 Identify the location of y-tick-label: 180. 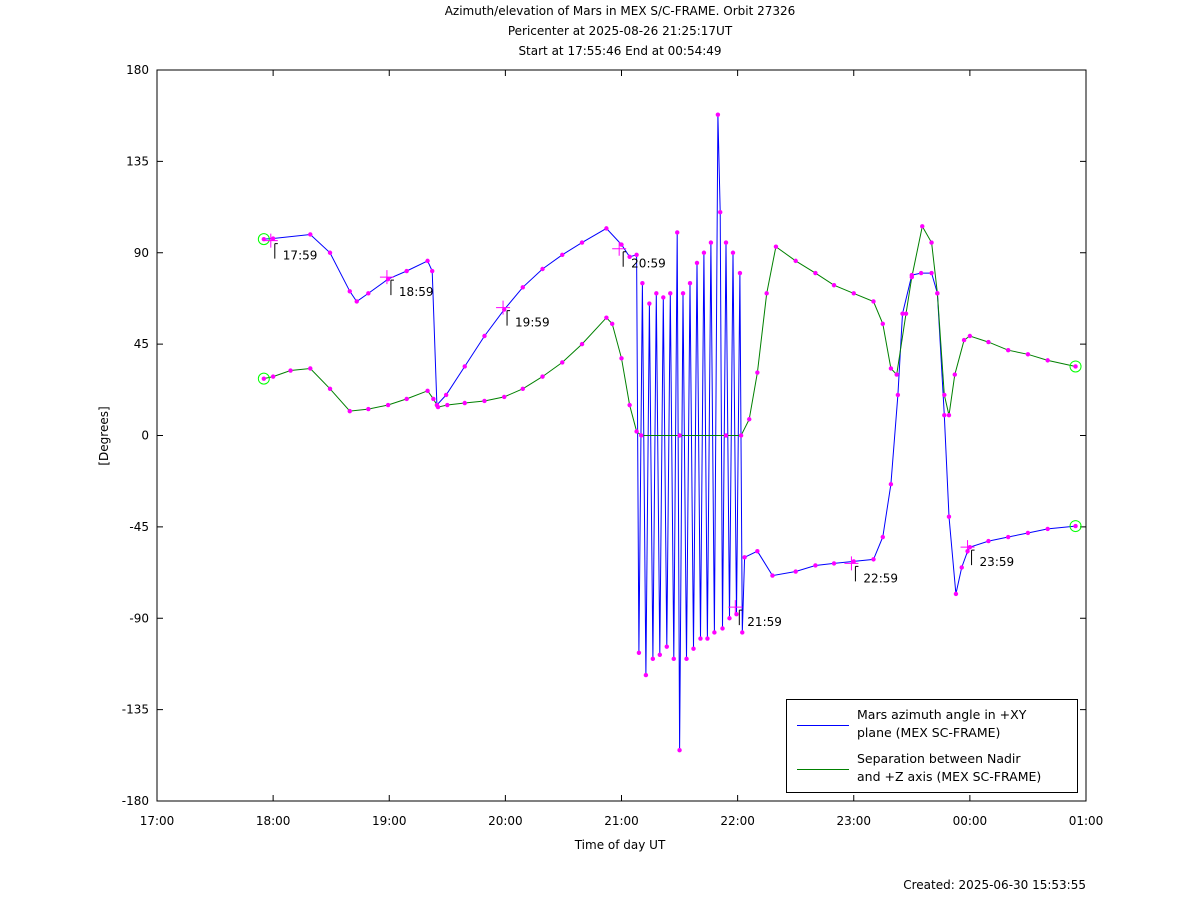
(137, 70).